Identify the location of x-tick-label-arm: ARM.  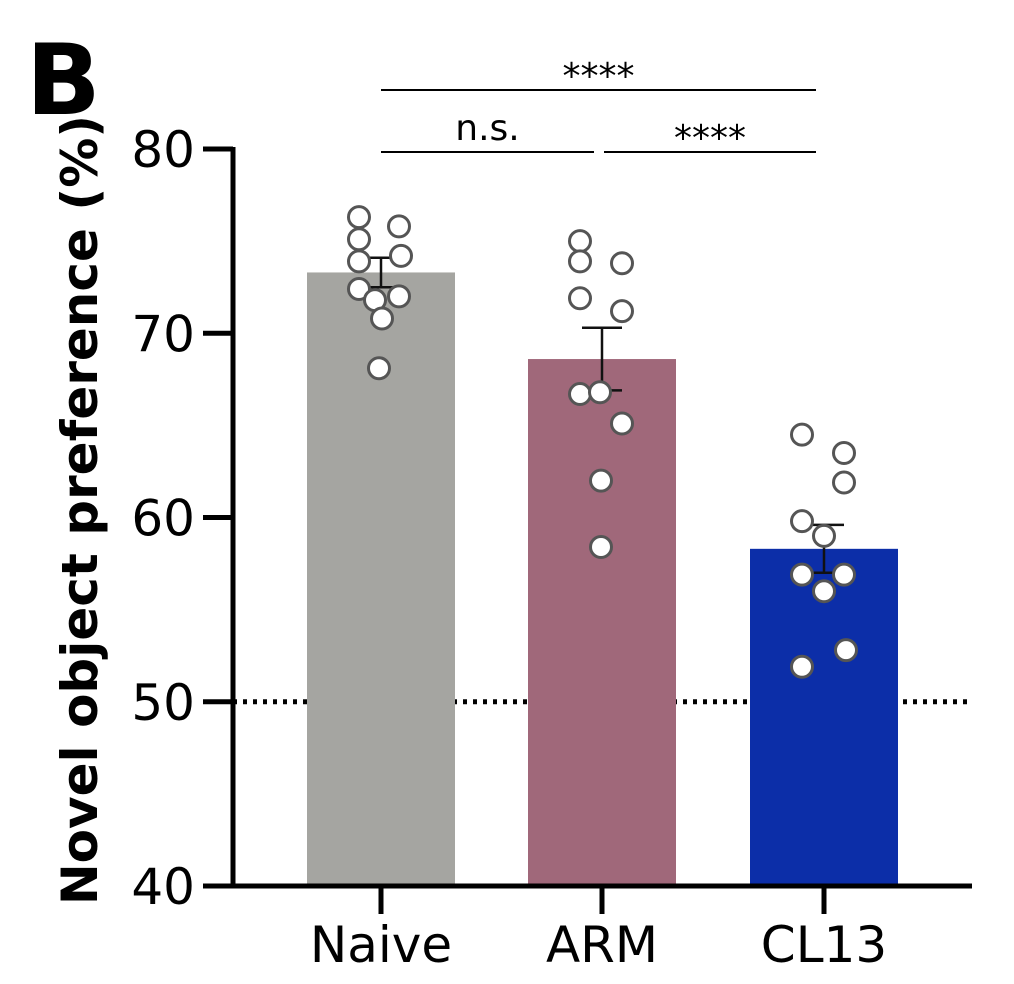
(602, 945).